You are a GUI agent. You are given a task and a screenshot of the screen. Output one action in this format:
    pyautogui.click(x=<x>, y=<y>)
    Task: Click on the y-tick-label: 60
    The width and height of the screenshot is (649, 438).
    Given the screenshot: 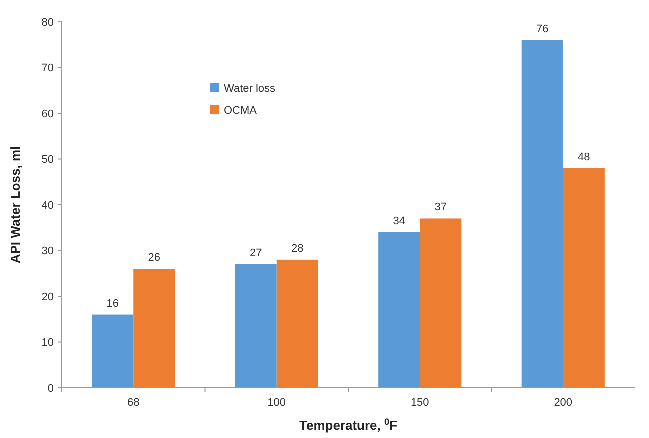 What is the action you would take?
    pyautogui.click(x=48, y=114)
    